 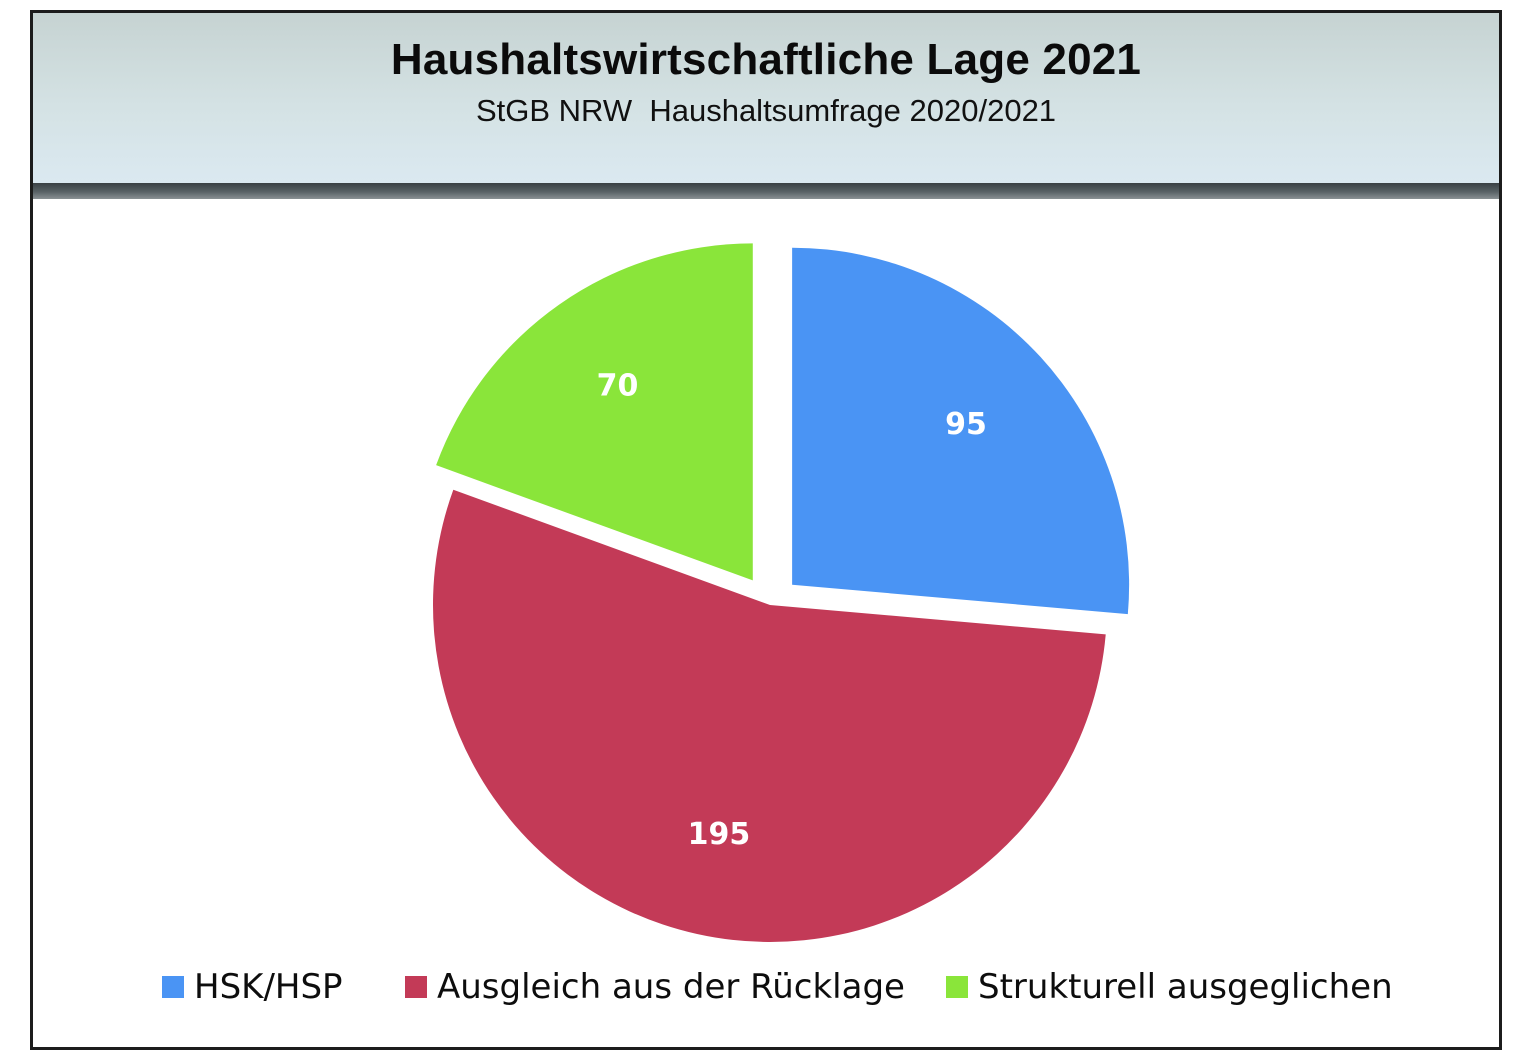 I want to click on legend-swatch-ruecklage, so click(x=416, y=987).